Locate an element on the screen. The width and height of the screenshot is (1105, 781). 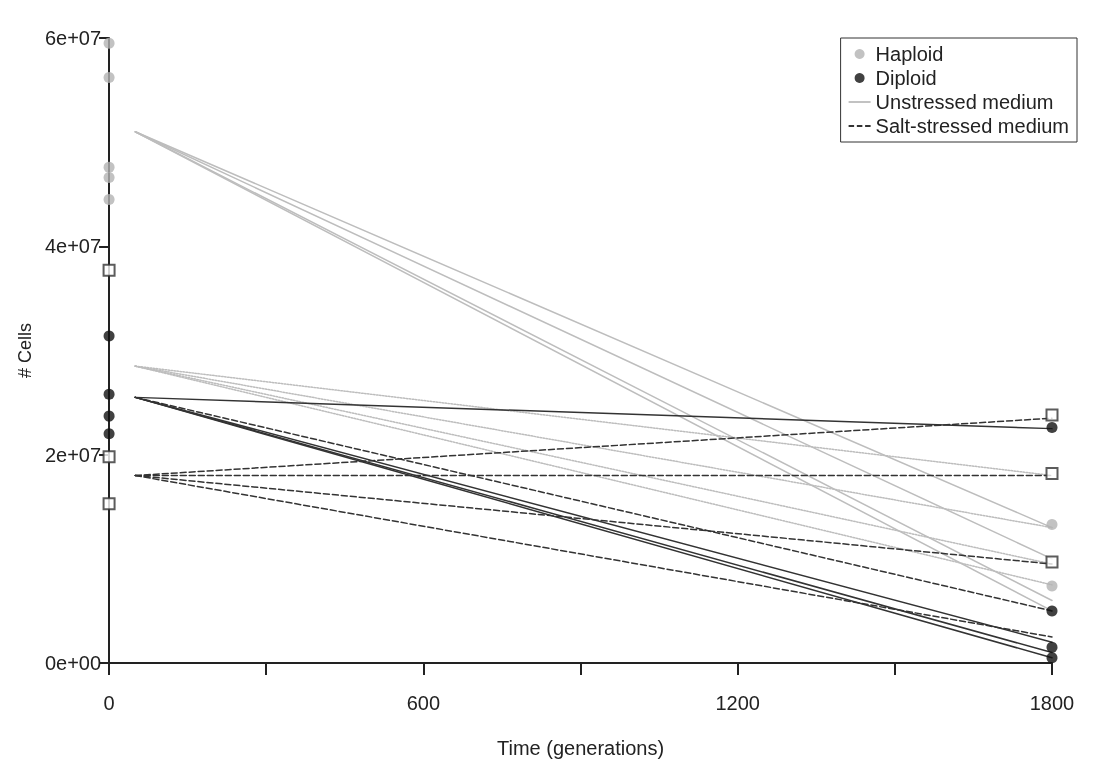
legend-label: Salt-stressed medium is located at coordinates (972, 126).